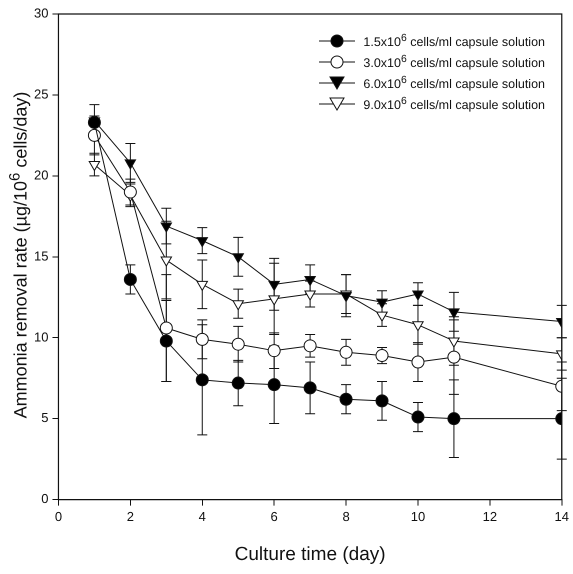 The height and width of the screenshot is (574, 573). I want to click on x-tick-label: 10, so click(418, 516).